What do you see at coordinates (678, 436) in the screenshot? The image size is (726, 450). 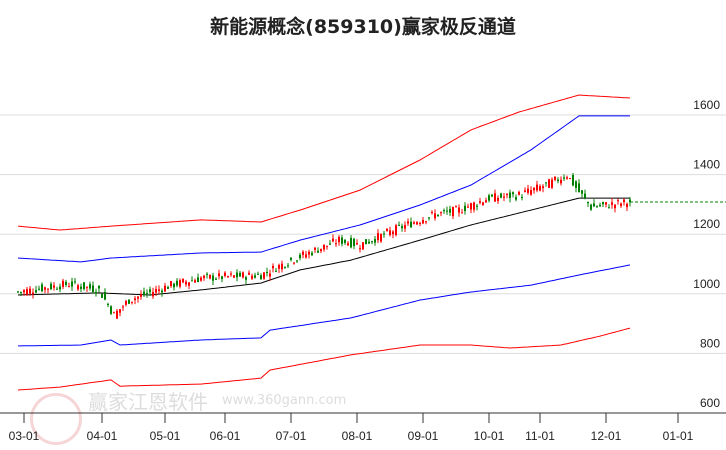 I see `x-tick-label: 01-01` at bounding box center [678, 436].